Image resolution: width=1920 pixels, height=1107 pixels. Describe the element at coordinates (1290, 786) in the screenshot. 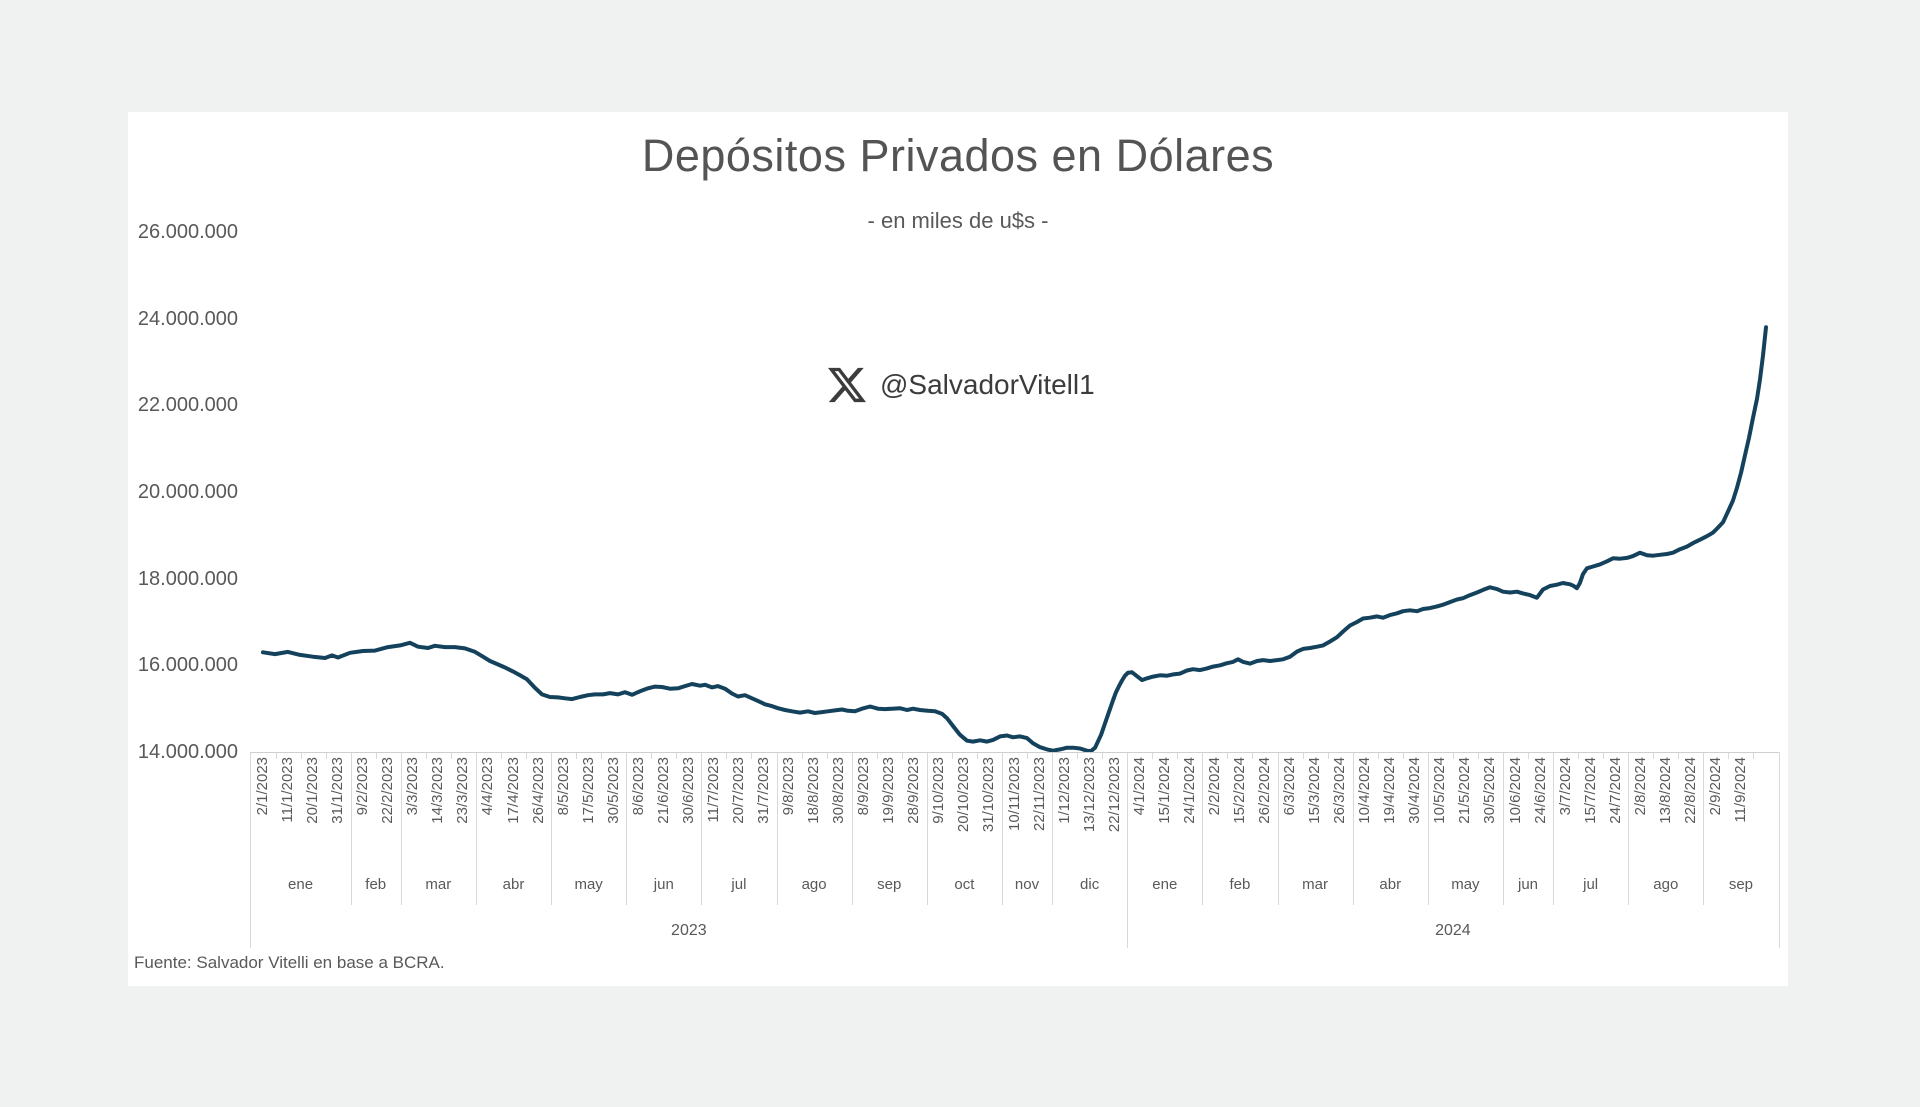

I see `x-axis-date-label: 6/3/2024` at that location.